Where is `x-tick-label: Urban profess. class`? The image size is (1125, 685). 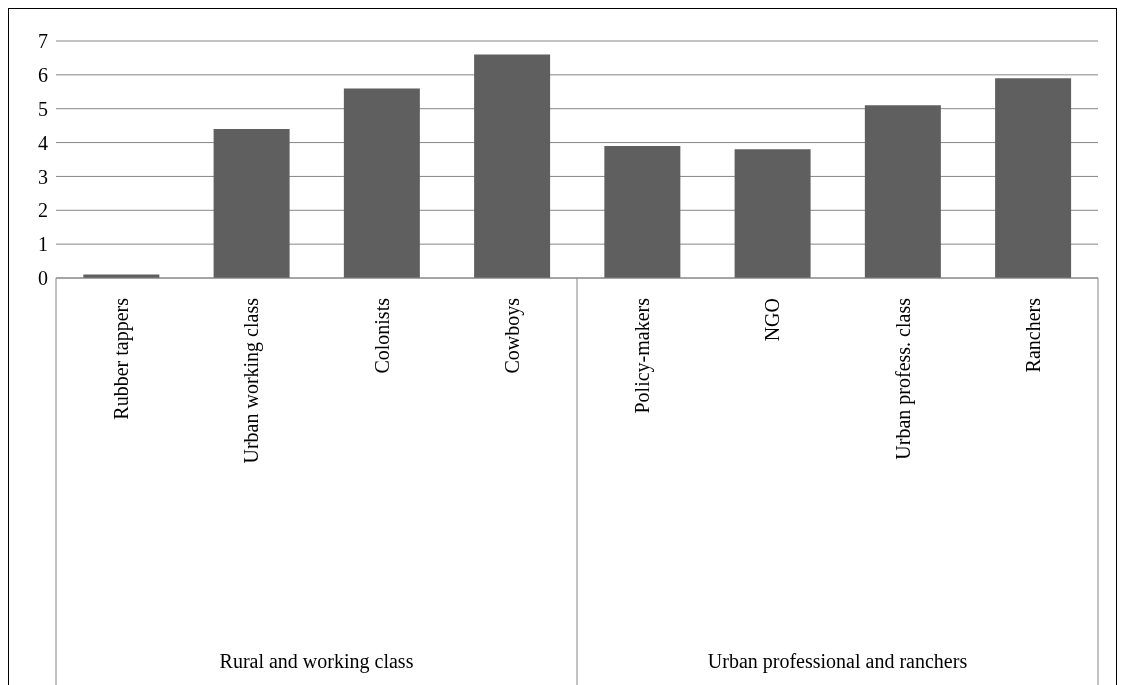 x-tick-label: Urban profess. class is located at coordinates (903, 378).